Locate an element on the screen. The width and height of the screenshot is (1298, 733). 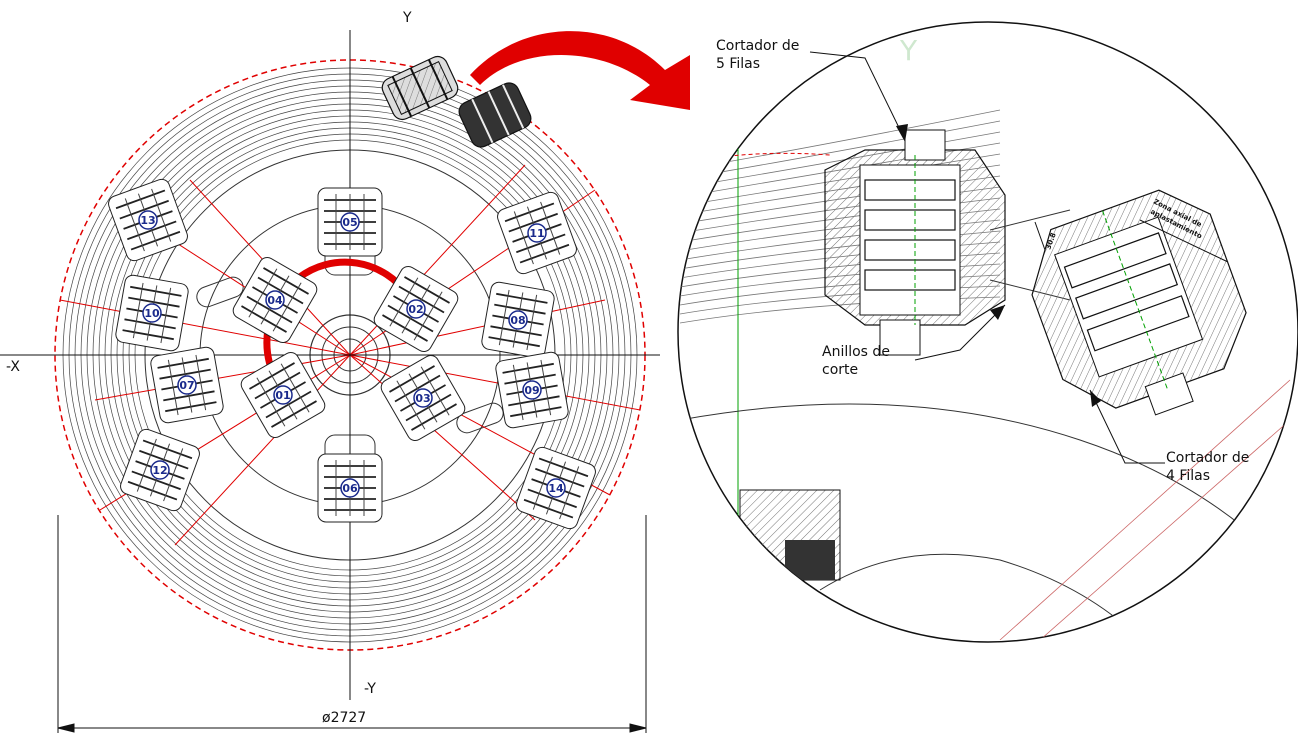
detail-lower-arc is located at coordinates (980, 482).